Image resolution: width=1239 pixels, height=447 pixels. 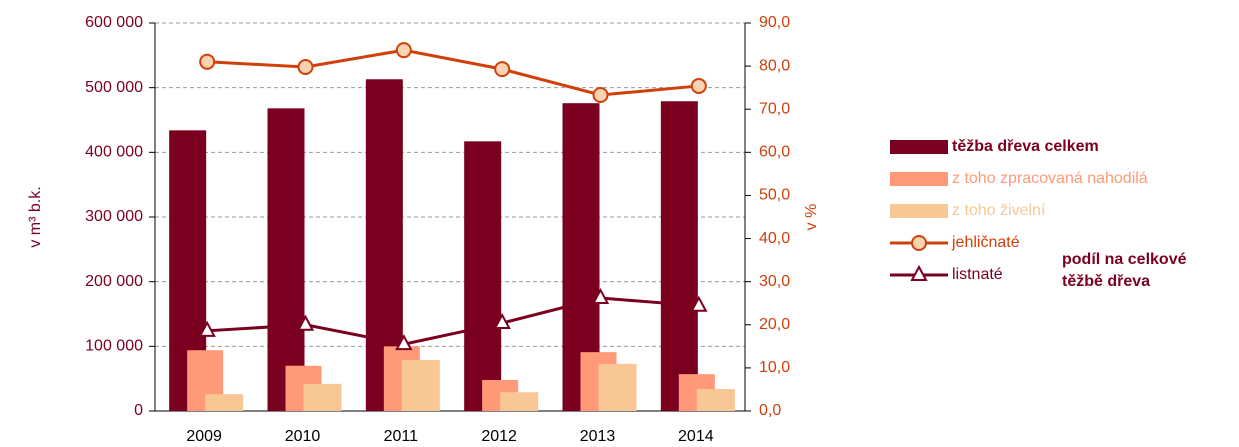 What do you see at coordinates (114, 281) in the screenshot?
I see `y-tick-label: 200 000` at bounding box center [114, 281].